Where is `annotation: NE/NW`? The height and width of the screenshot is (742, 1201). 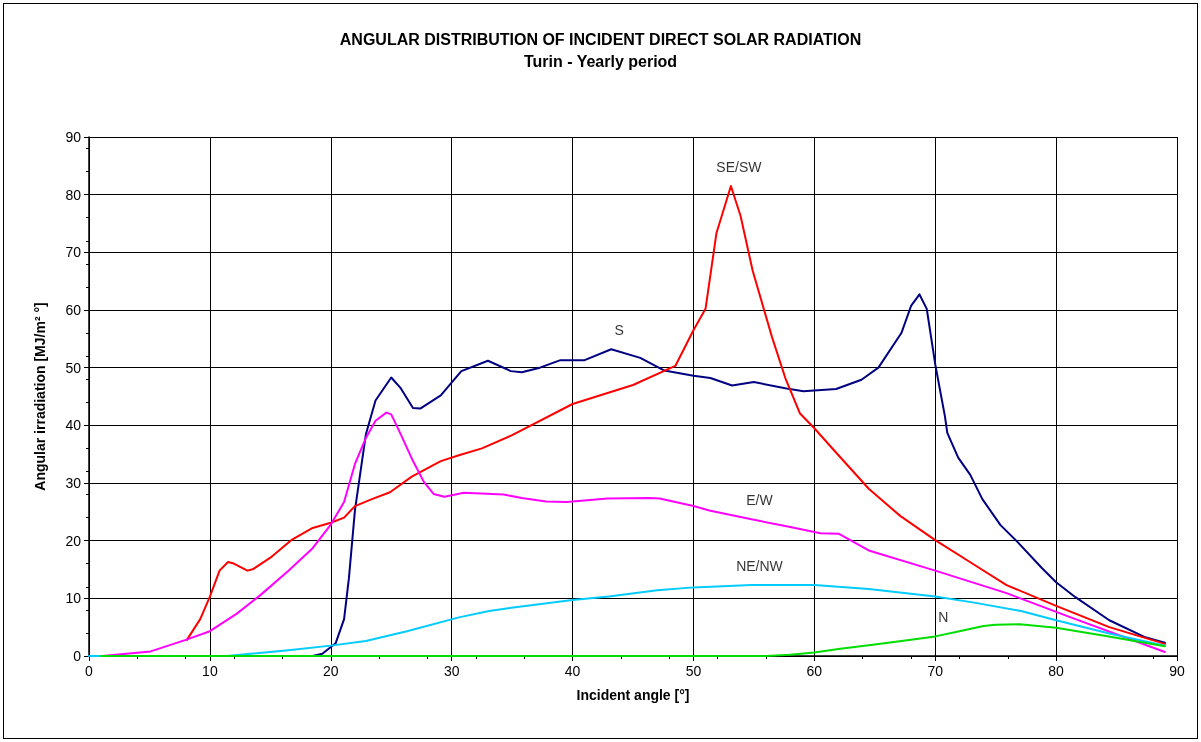
annotation: NE/NW is located at coordinates (760, 566).